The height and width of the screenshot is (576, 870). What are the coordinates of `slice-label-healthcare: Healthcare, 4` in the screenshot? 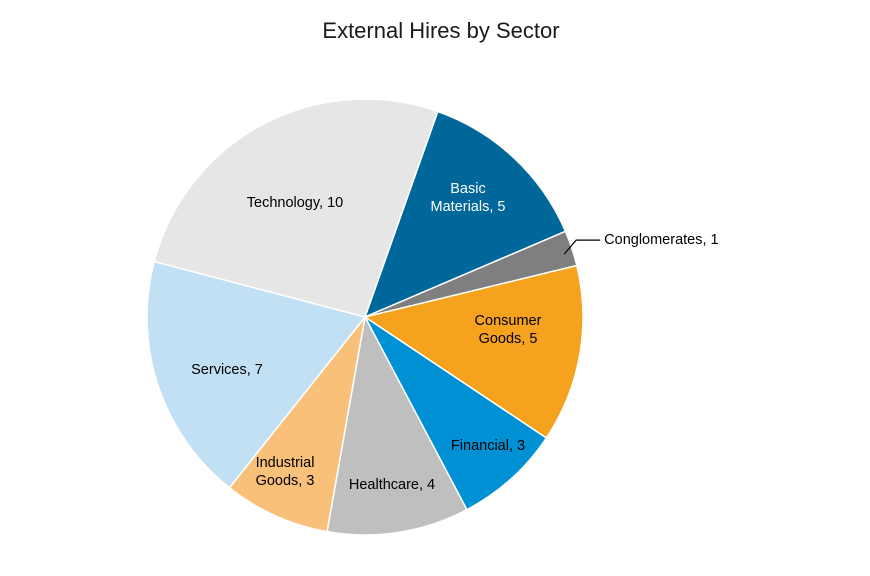 It's located at (392, 485).